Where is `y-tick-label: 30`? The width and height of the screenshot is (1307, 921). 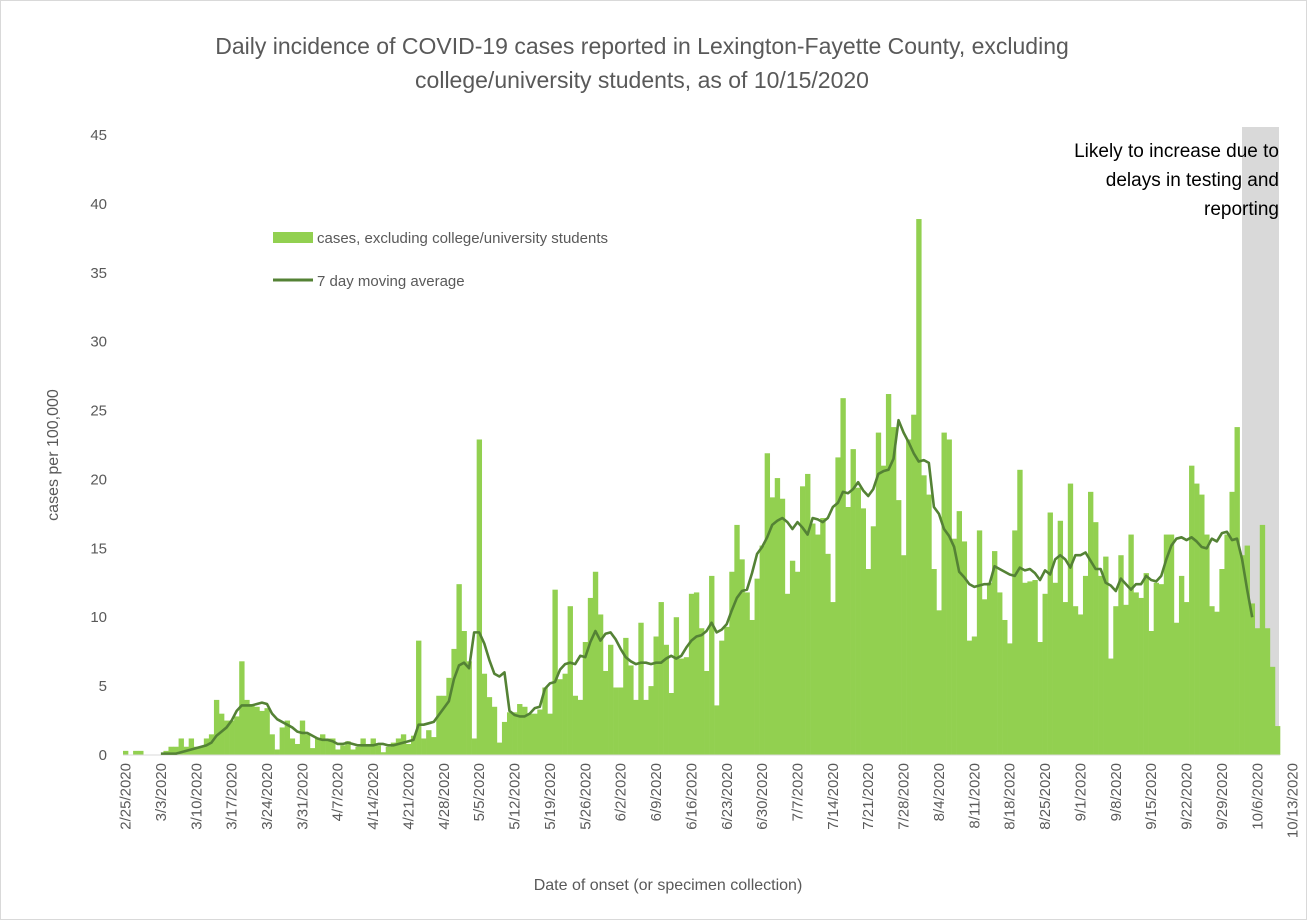 y-tick-label: 30 is located at coordinates (98, 342).